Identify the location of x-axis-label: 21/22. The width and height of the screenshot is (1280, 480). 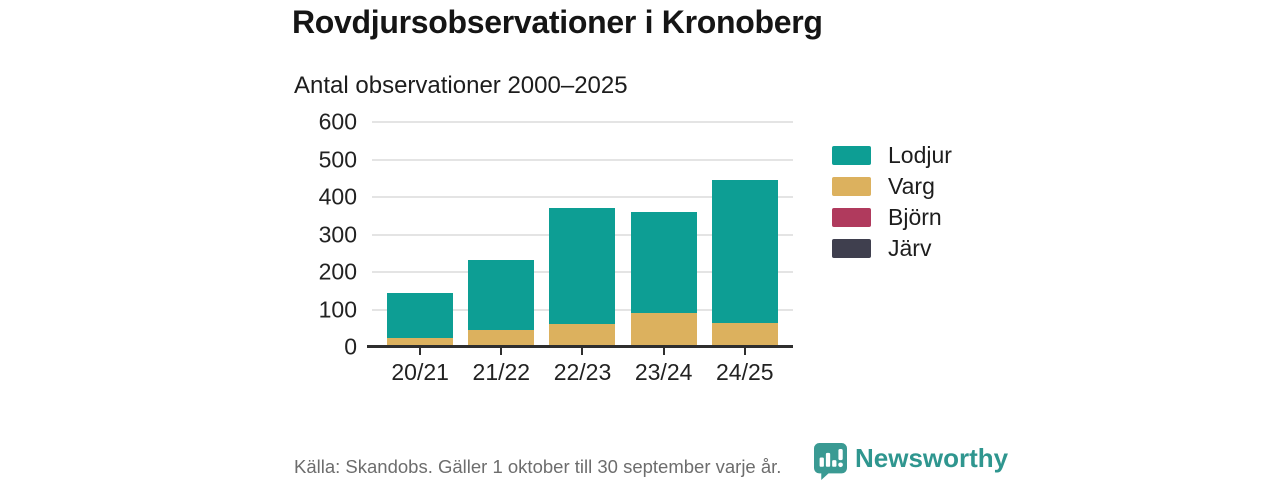
(501, 372).